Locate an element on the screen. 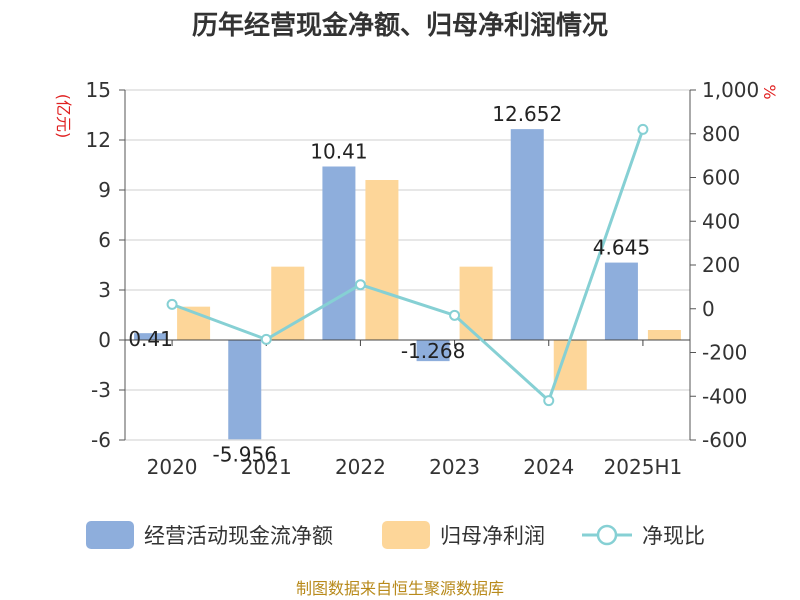 The image size is (800, 600). cashflow-data-label: 10.41 is located at coordinates (338, 152).